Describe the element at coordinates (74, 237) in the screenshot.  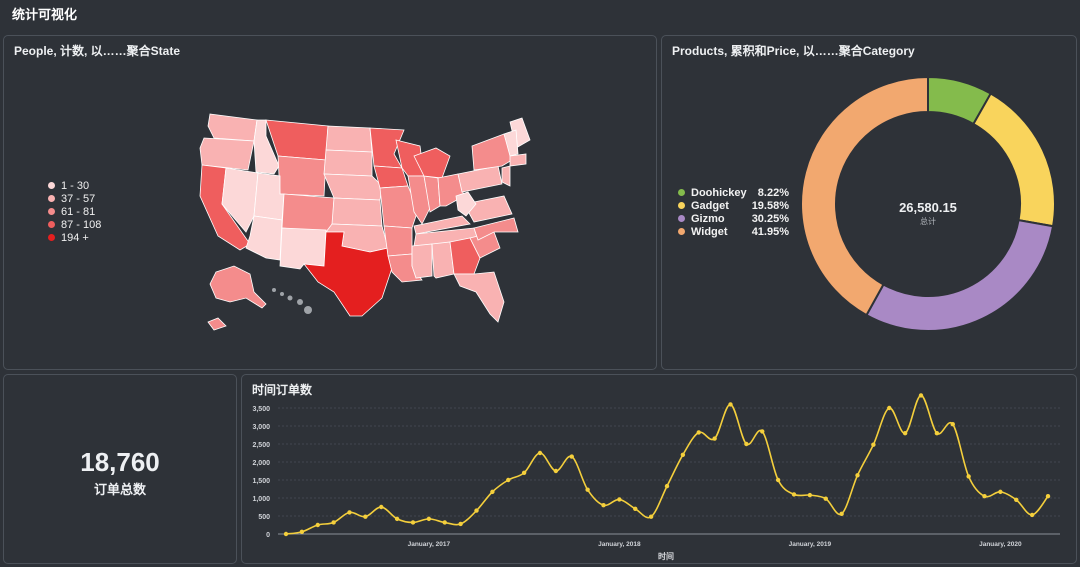
I see `map-legend-item: 194 +` at that location.